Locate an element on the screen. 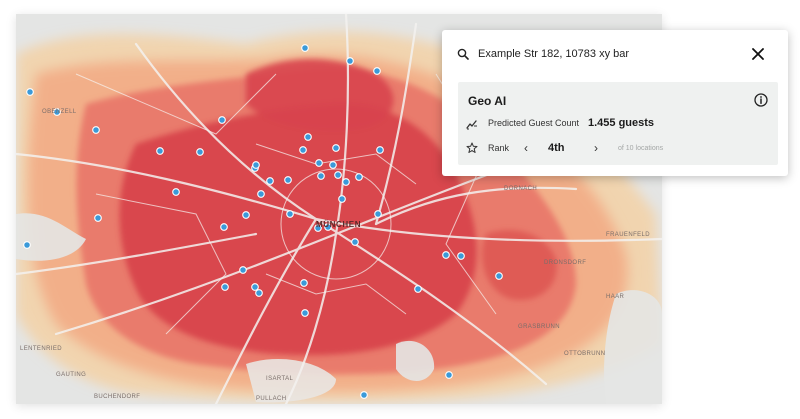 This screenshot has width=800, height=419. place-label-frauenfeld: FRAUENFELD is located at coordinates (628, 235).